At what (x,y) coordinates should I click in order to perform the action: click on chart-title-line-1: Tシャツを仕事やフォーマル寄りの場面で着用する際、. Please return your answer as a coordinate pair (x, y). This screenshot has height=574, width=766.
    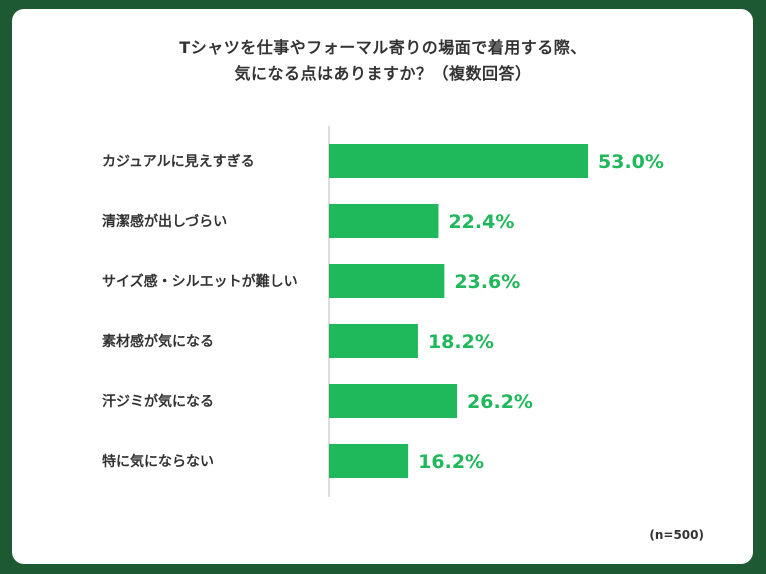
    Looking at the image, I should click on (383, 47).